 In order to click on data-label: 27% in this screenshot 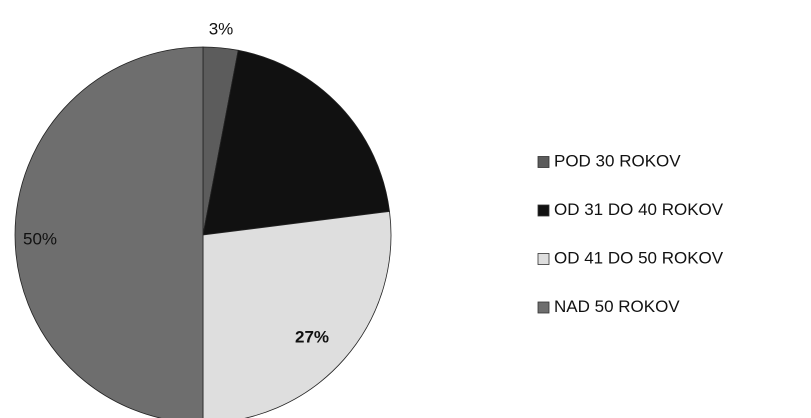, I will do `click(312, 336)`.